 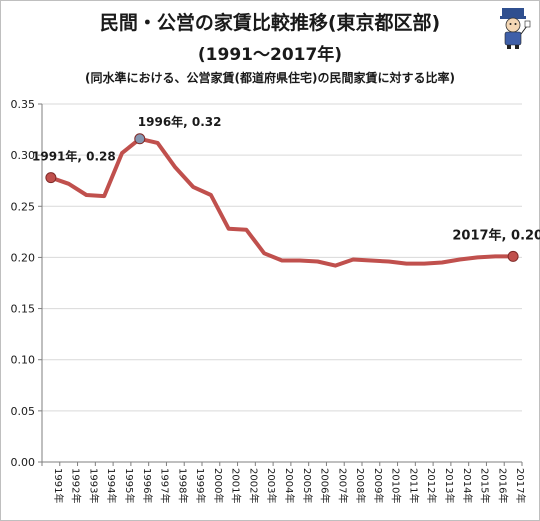 What do you see at coordinates (165, 485) in the screenshot?
I see `x-tick-label: 1997年` at bounding box center [165, 485].